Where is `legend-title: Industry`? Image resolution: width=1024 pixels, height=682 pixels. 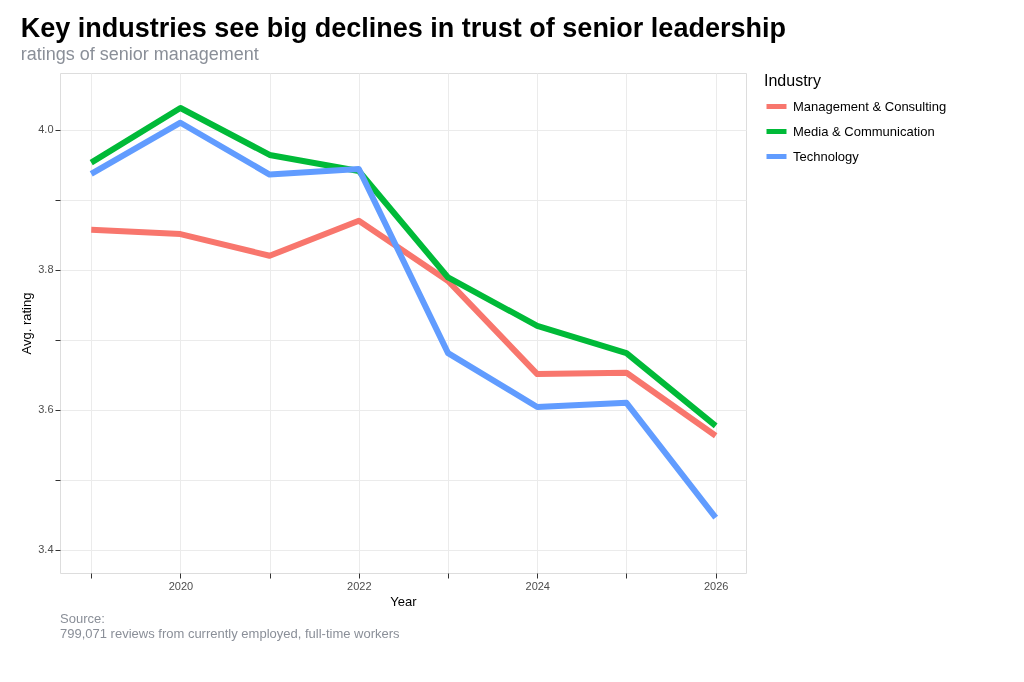
legend-title: Industry is located at coordinates (792, 80).